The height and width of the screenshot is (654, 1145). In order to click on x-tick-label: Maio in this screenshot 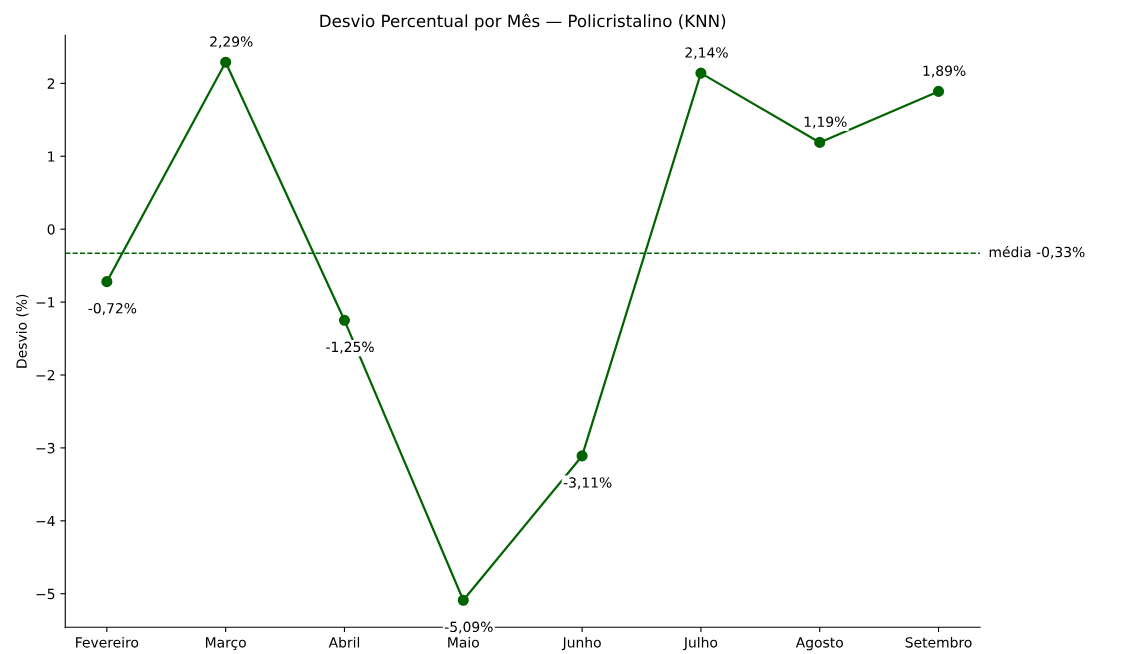, I will do `click(463, 642)`.